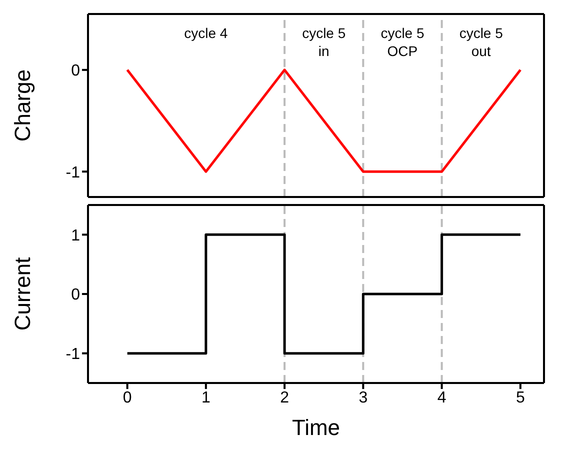 The width and height of the screenshot is (566, 449). What do you see at coordinates (205, 397) in the screenshot?
I see `x-tick-label: 1` at bounding box center [205, 397].